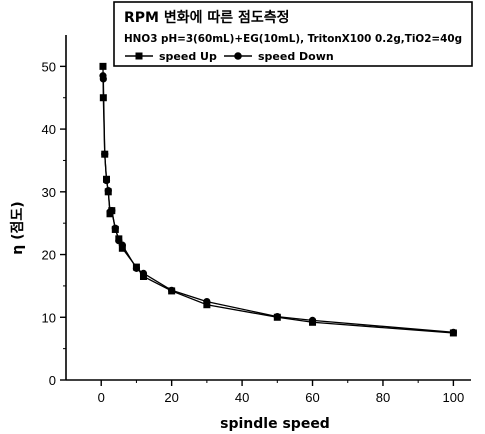  I want to click on x-axis-label: spindle speed, so click(275, 424).